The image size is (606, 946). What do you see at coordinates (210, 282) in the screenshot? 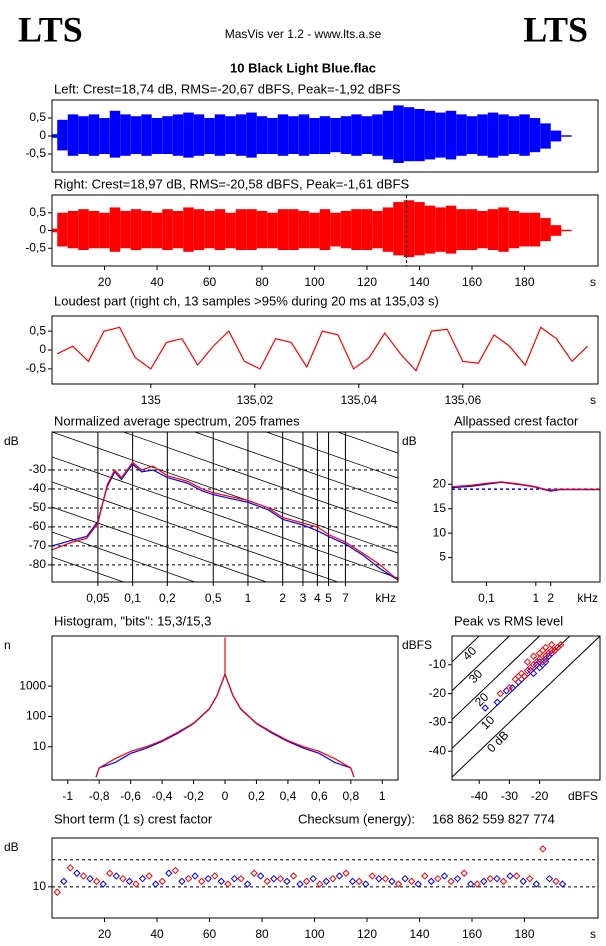
I see `x-tick-label: 60` at bounding box center [210, 282].